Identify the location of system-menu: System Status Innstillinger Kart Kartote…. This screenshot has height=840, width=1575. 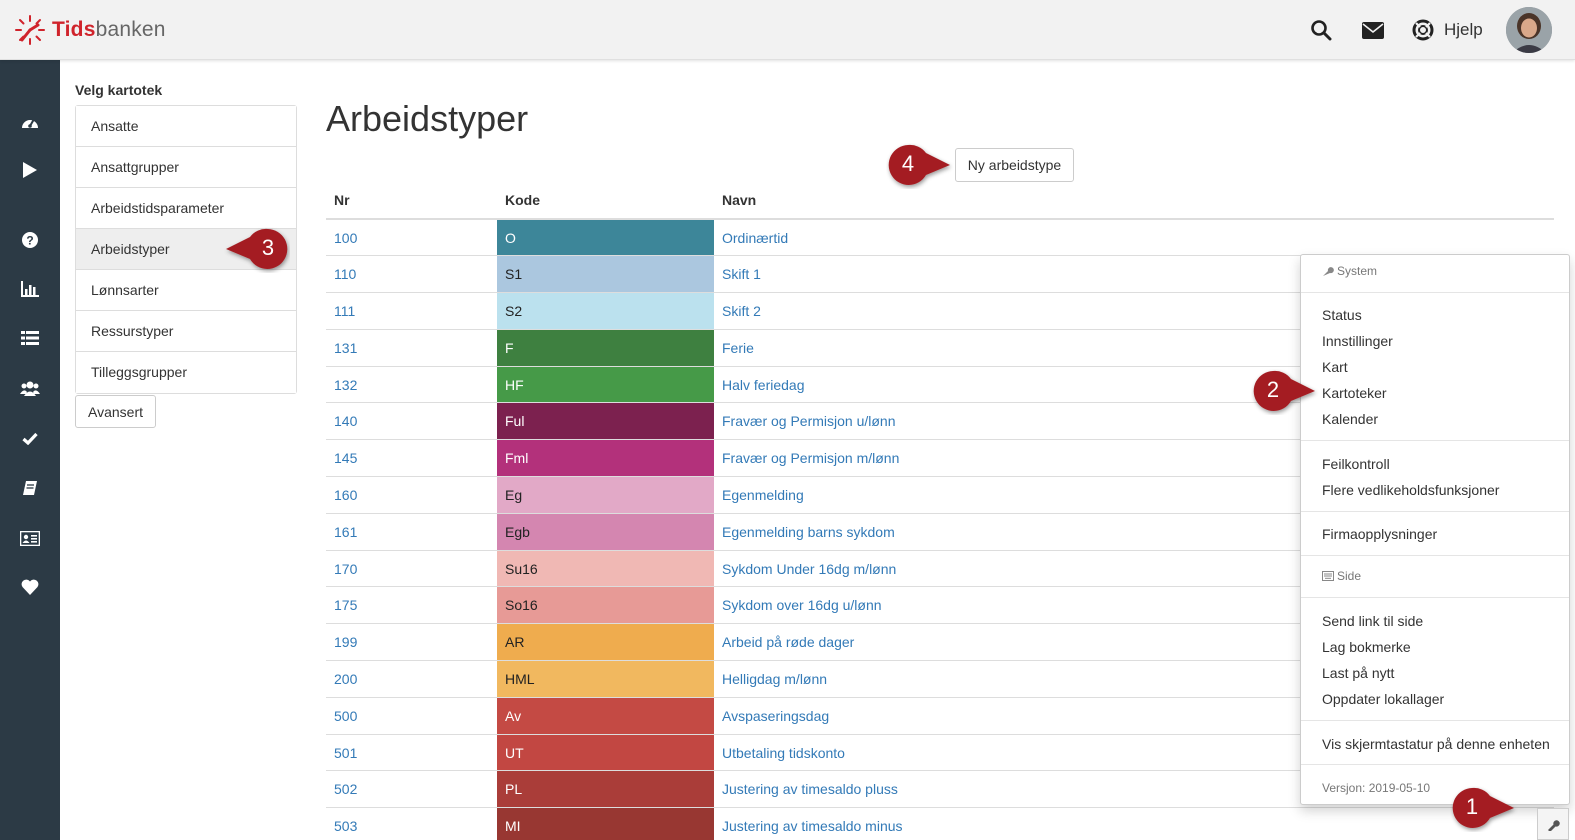
(1435, 529).